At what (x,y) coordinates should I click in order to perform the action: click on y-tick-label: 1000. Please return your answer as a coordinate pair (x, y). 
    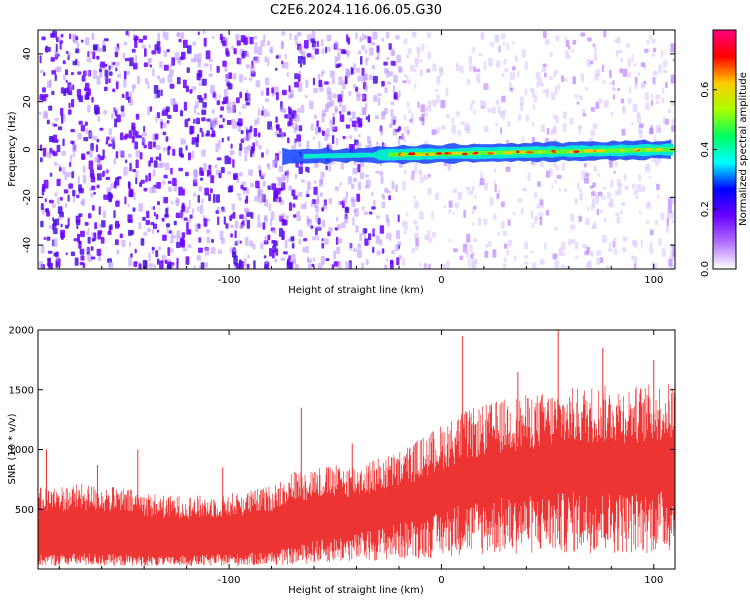
    Looking at the image, I should click on (21, 450).